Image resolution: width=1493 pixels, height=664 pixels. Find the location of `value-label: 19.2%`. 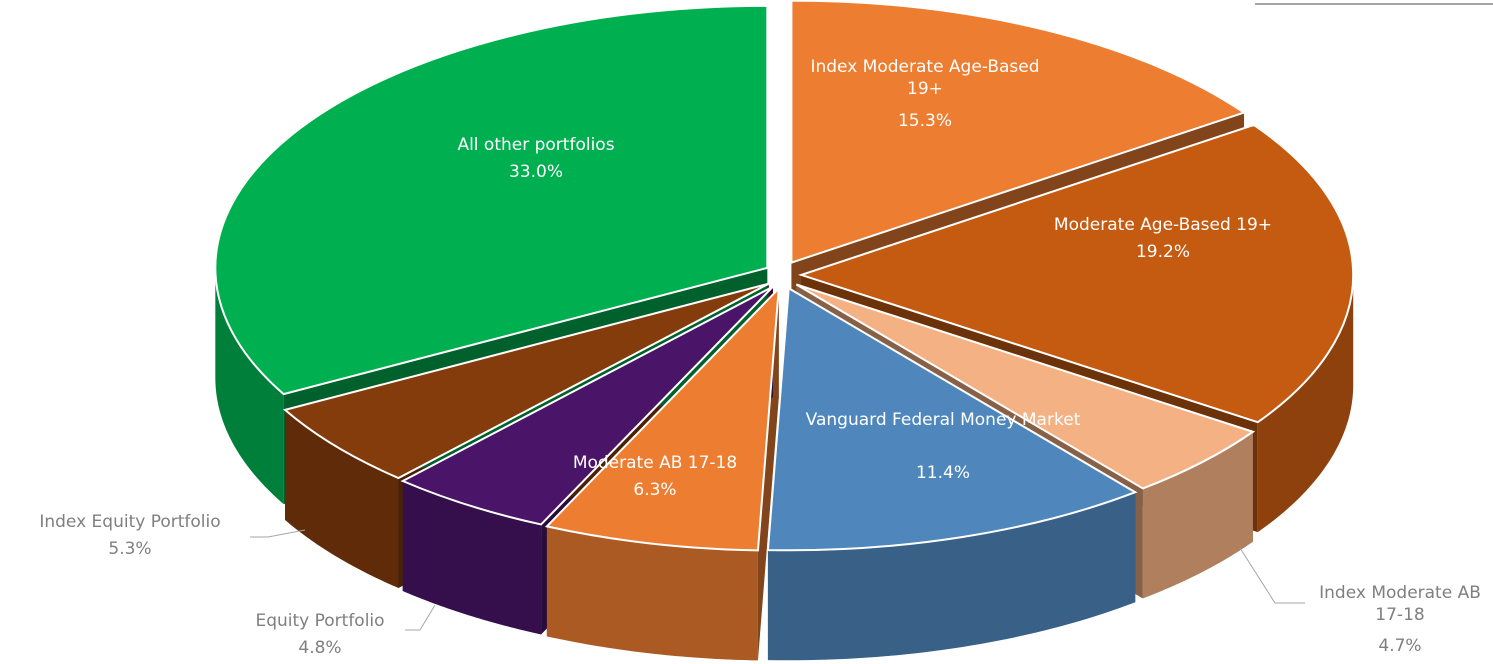

value-label: 19.2% is located at coordinates (1162, 252).